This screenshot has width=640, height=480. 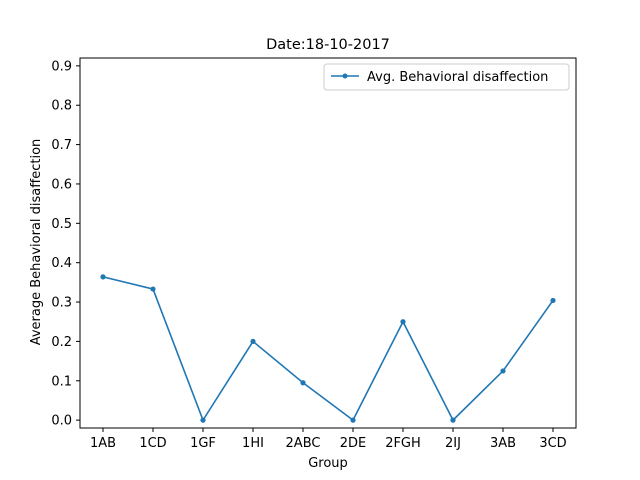 I want to click on y-tick-label: 0.9, so click(x=61, y=66).